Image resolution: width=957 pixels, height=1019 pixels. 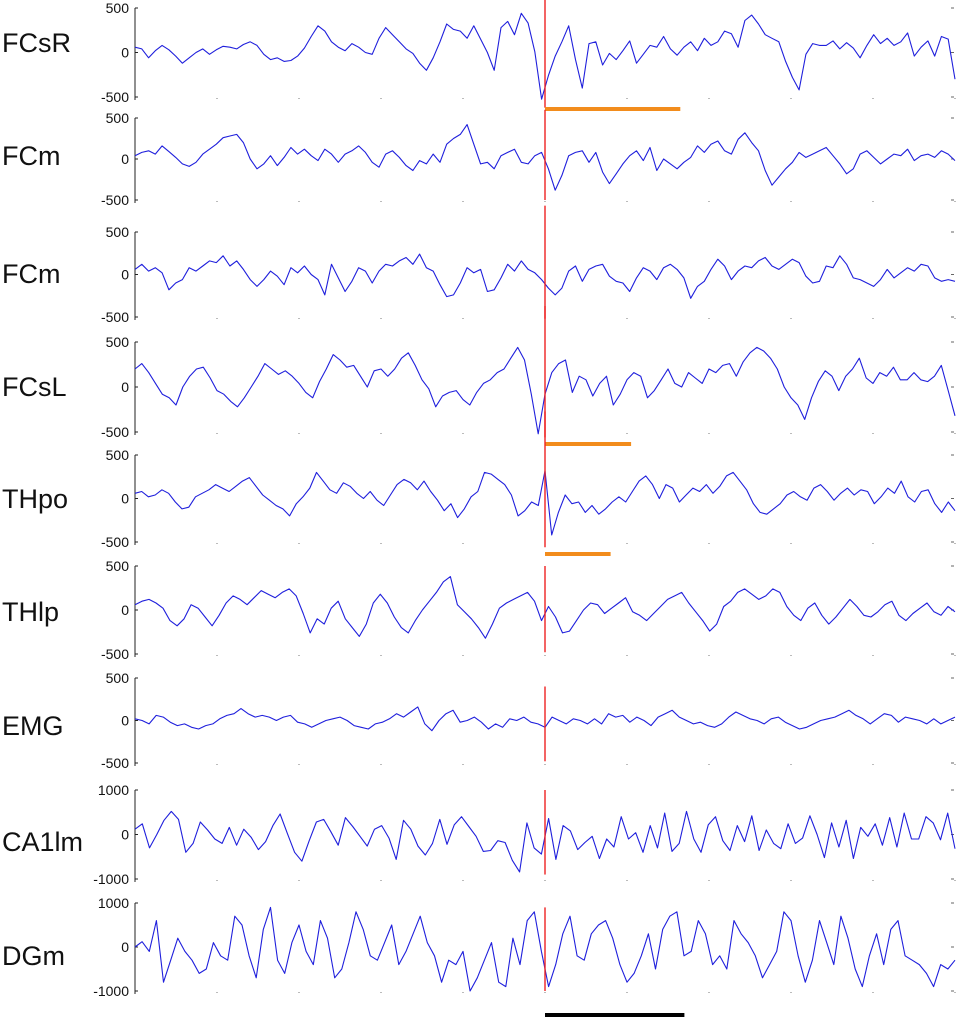 What do you see at coordinates (479, 158) in the screenshot?
I see `channel-panel-2: FCm 500 0 -500` at bounding box center [479, 158].